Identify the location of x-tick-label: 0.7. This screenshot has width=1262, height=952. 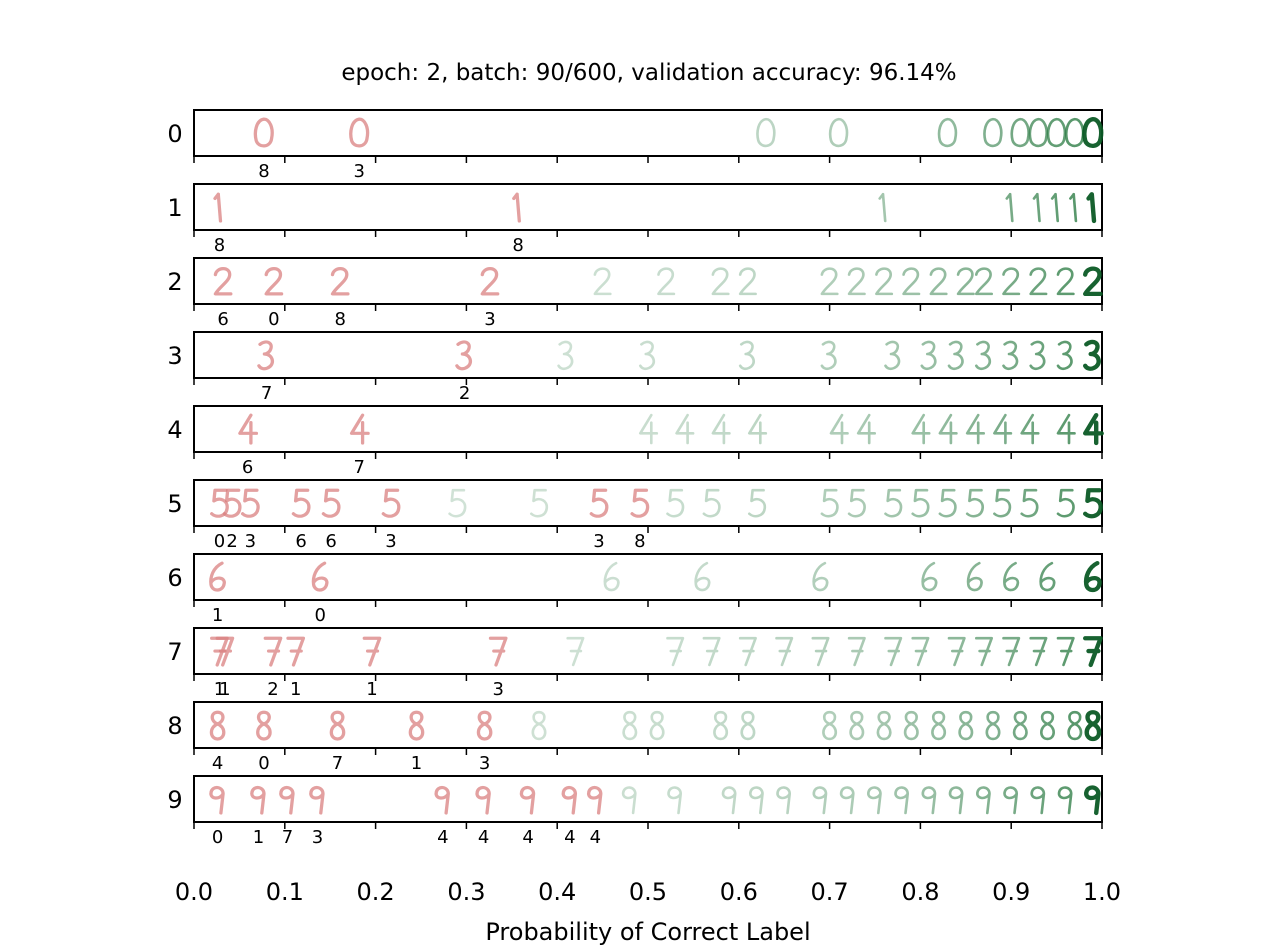
(830, 892).